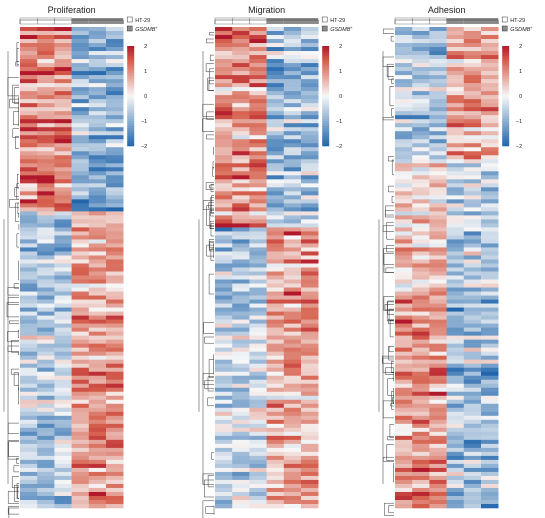 The image size is (545, 518). What do you see at coordinates (142, 21) in the screenshot?
I see `legend-label: HT-29` at bounding box center [142, 21].